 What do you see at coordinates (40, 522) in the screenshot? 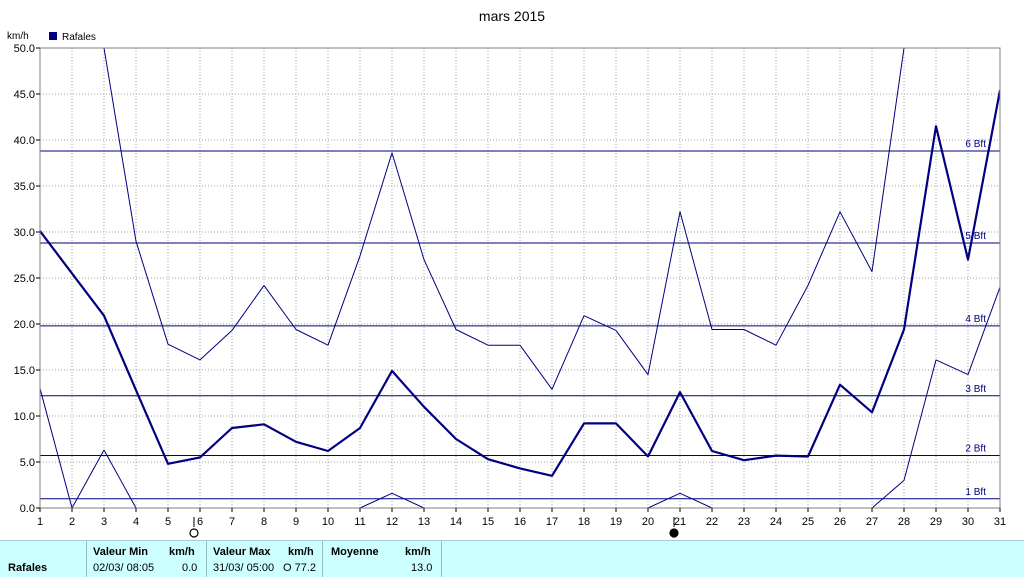
I see `x-tick-label: 1` at bounding box center [40, 522].